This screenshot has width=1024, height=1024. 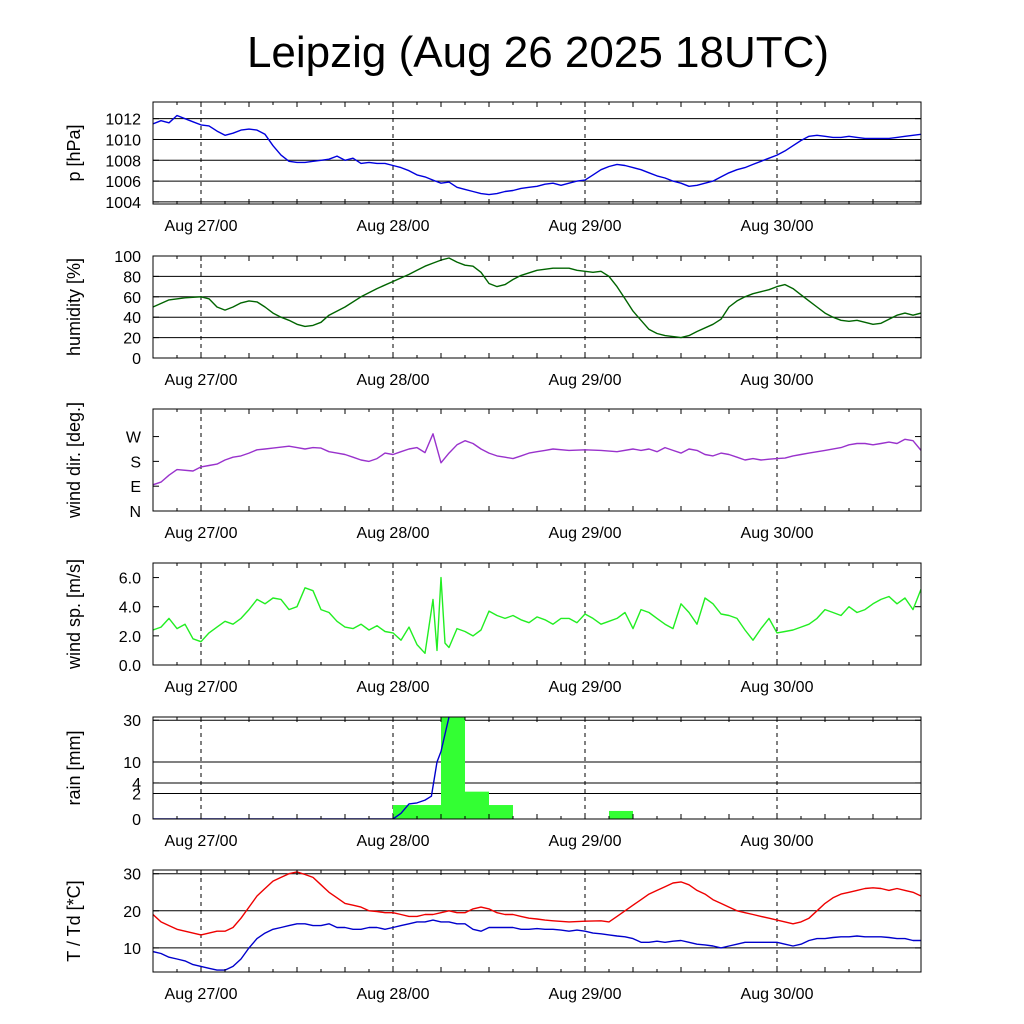 I want to click on y-tick-label: 4, so click(x=136, y=784).